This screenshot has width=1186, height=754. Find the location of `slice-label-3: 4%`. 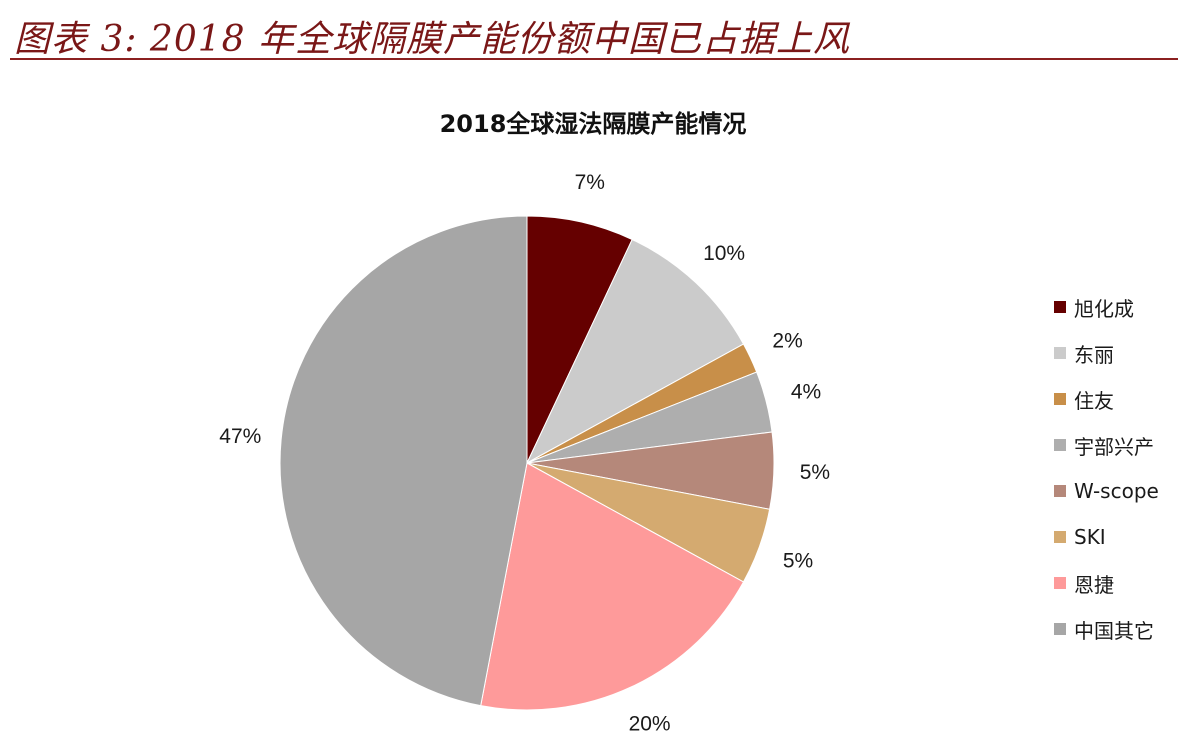

slice-label-3: 4% is located at coordinates (806, 391).